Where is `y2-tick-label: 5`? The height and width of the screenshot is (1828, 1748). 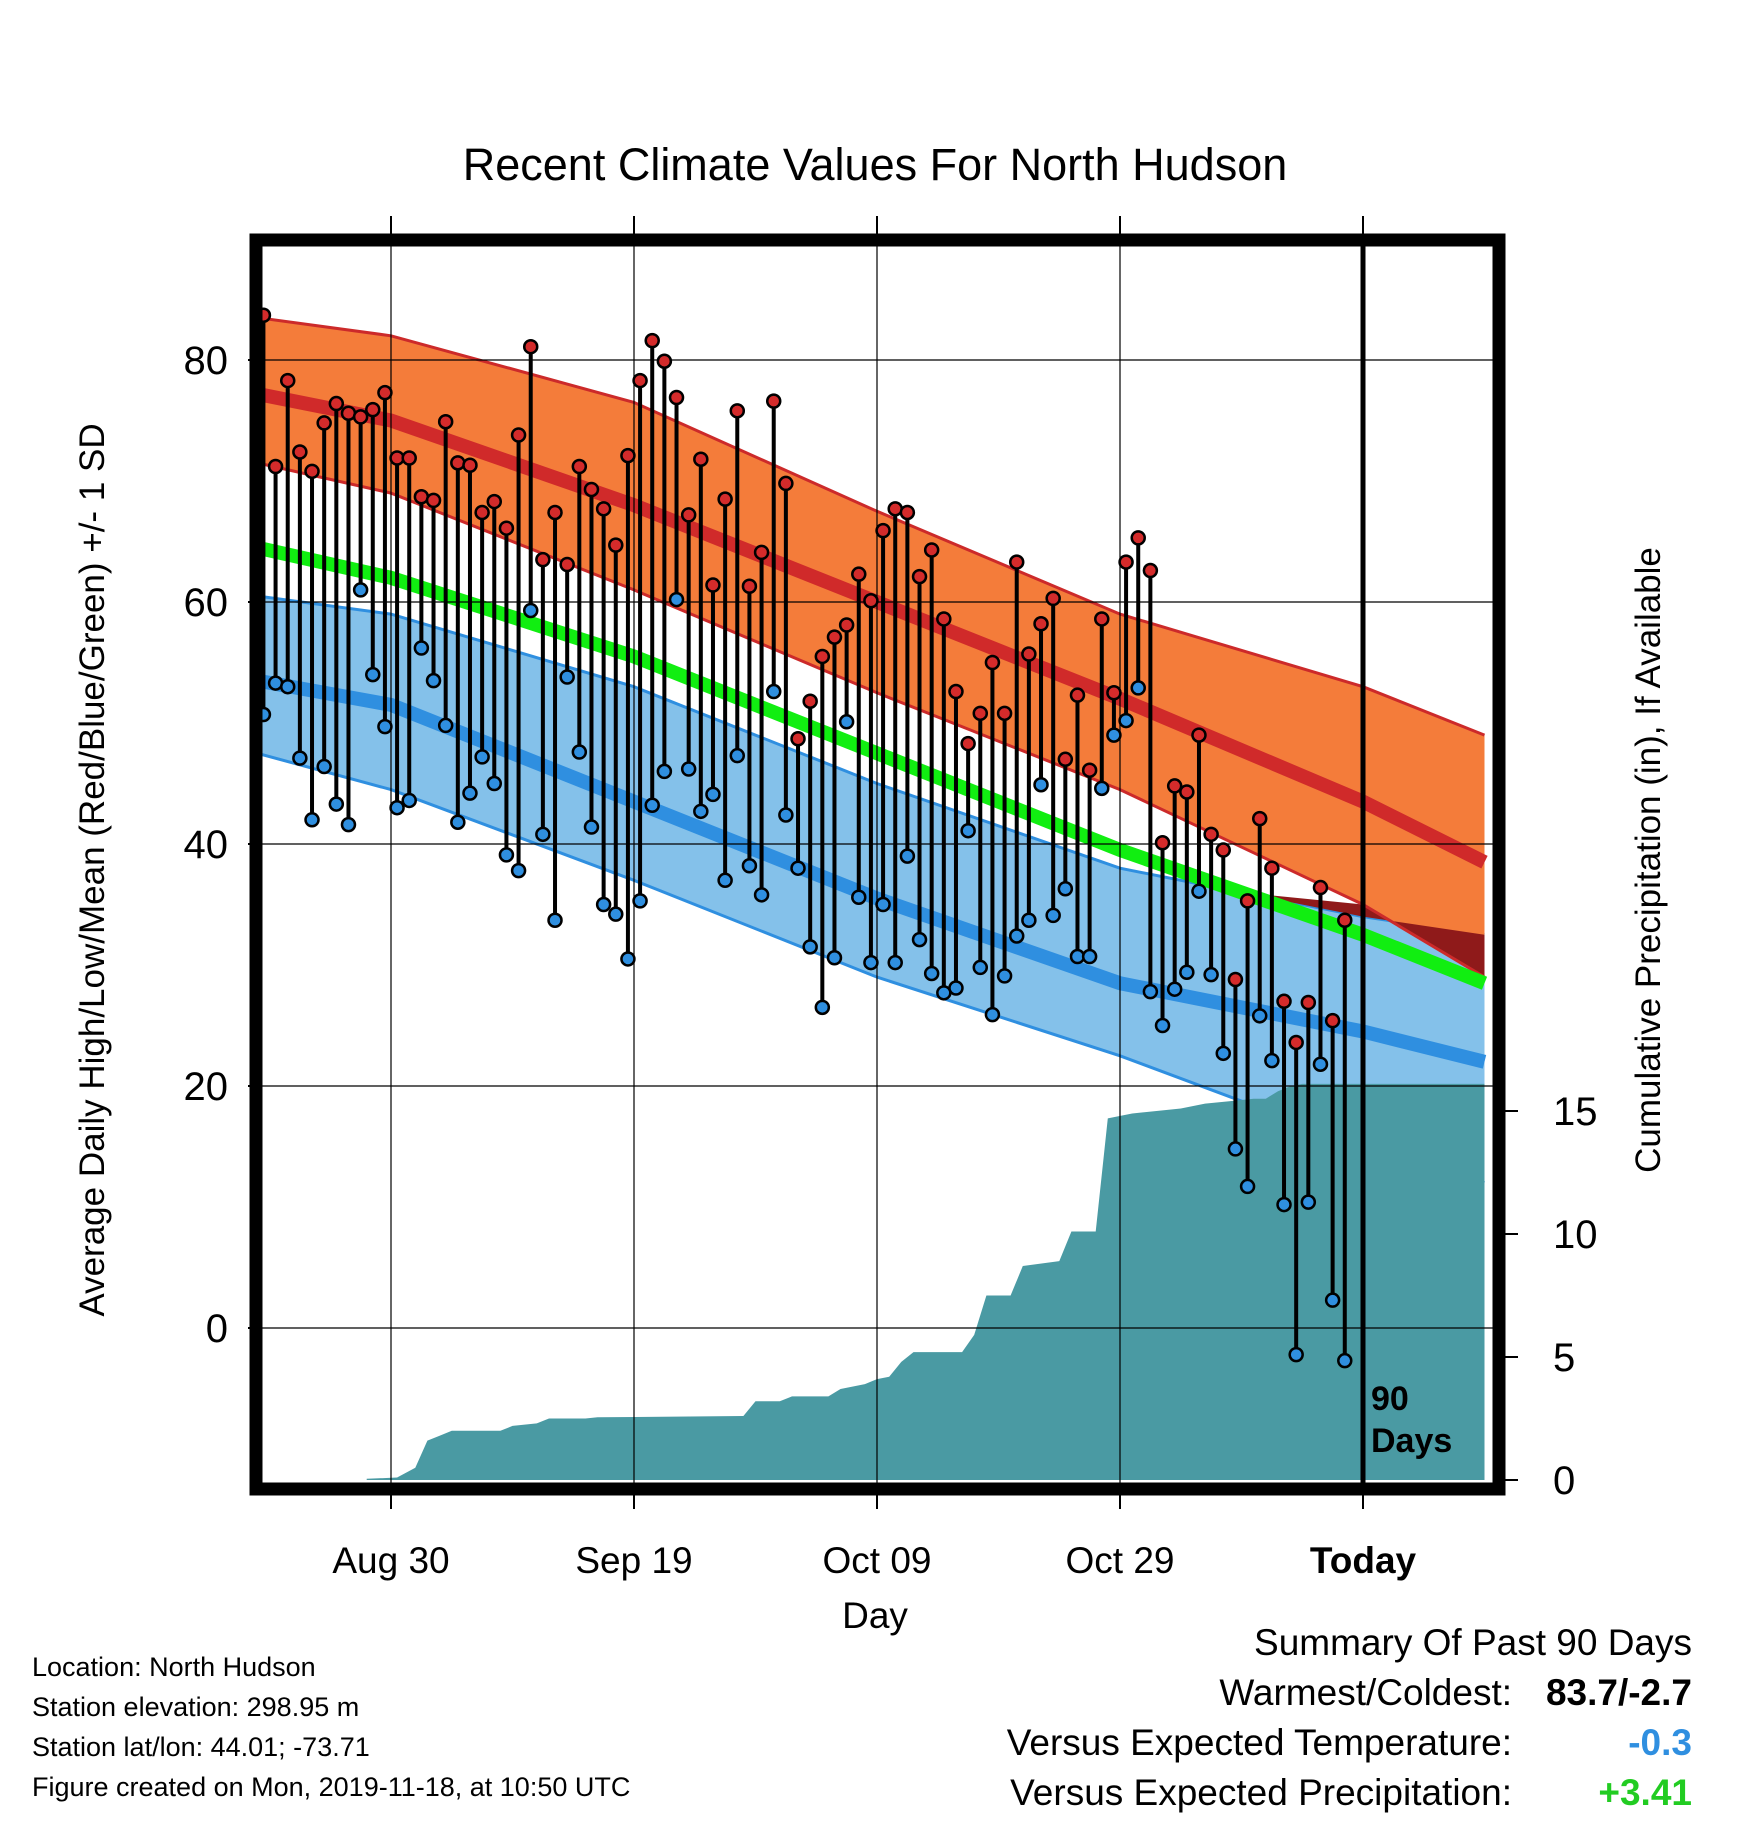 y2-tick-label: 5 is located at coordinates (1564, 1358).